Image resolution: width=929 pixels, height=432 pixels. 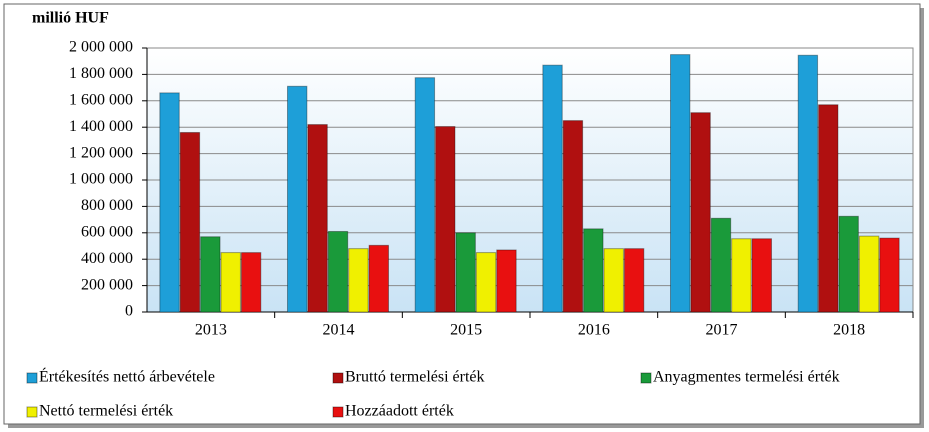 What do you see at coordinates (101, 152) in the screenshot?
I see `y-tick-label: 1 200 000` at bounding box center [101, 152].